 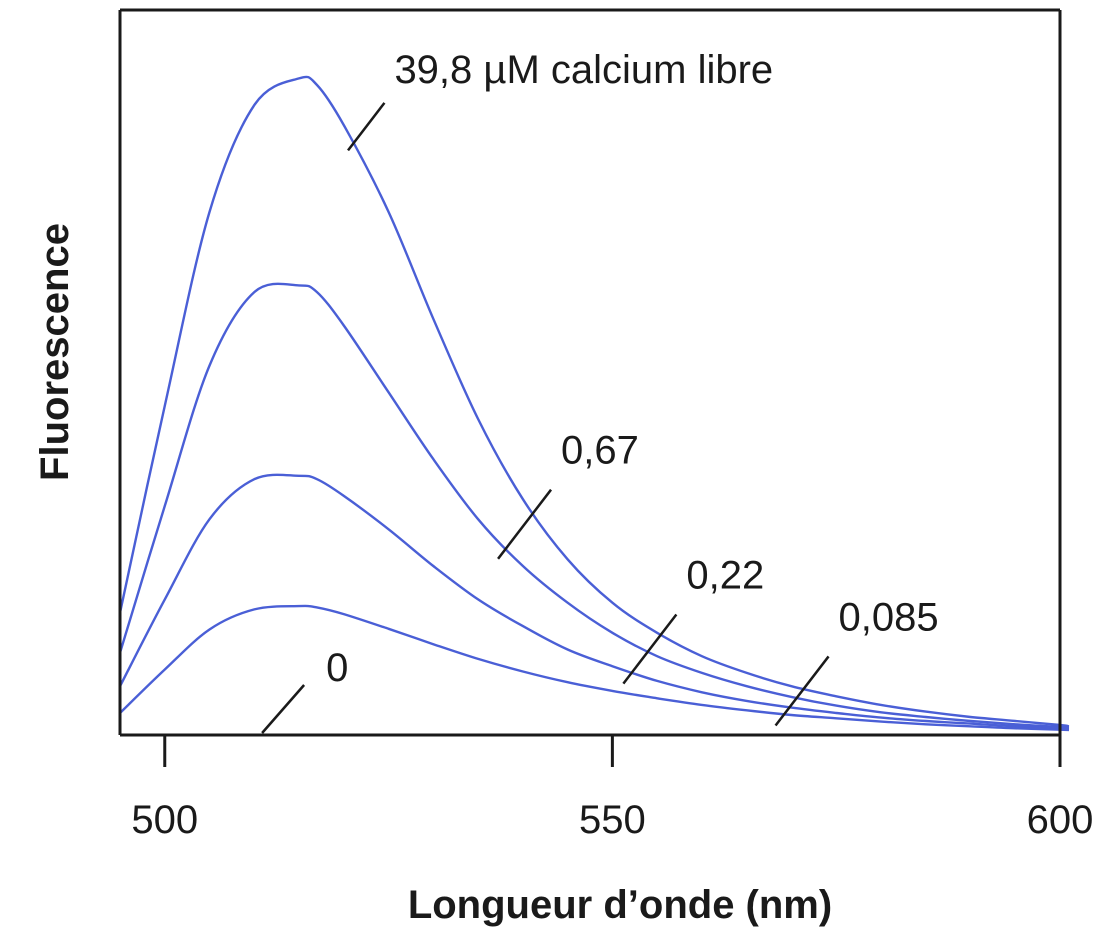 I want to click on x-axis-title: Longueur d’onde (nm), so click(x=620, y=905).